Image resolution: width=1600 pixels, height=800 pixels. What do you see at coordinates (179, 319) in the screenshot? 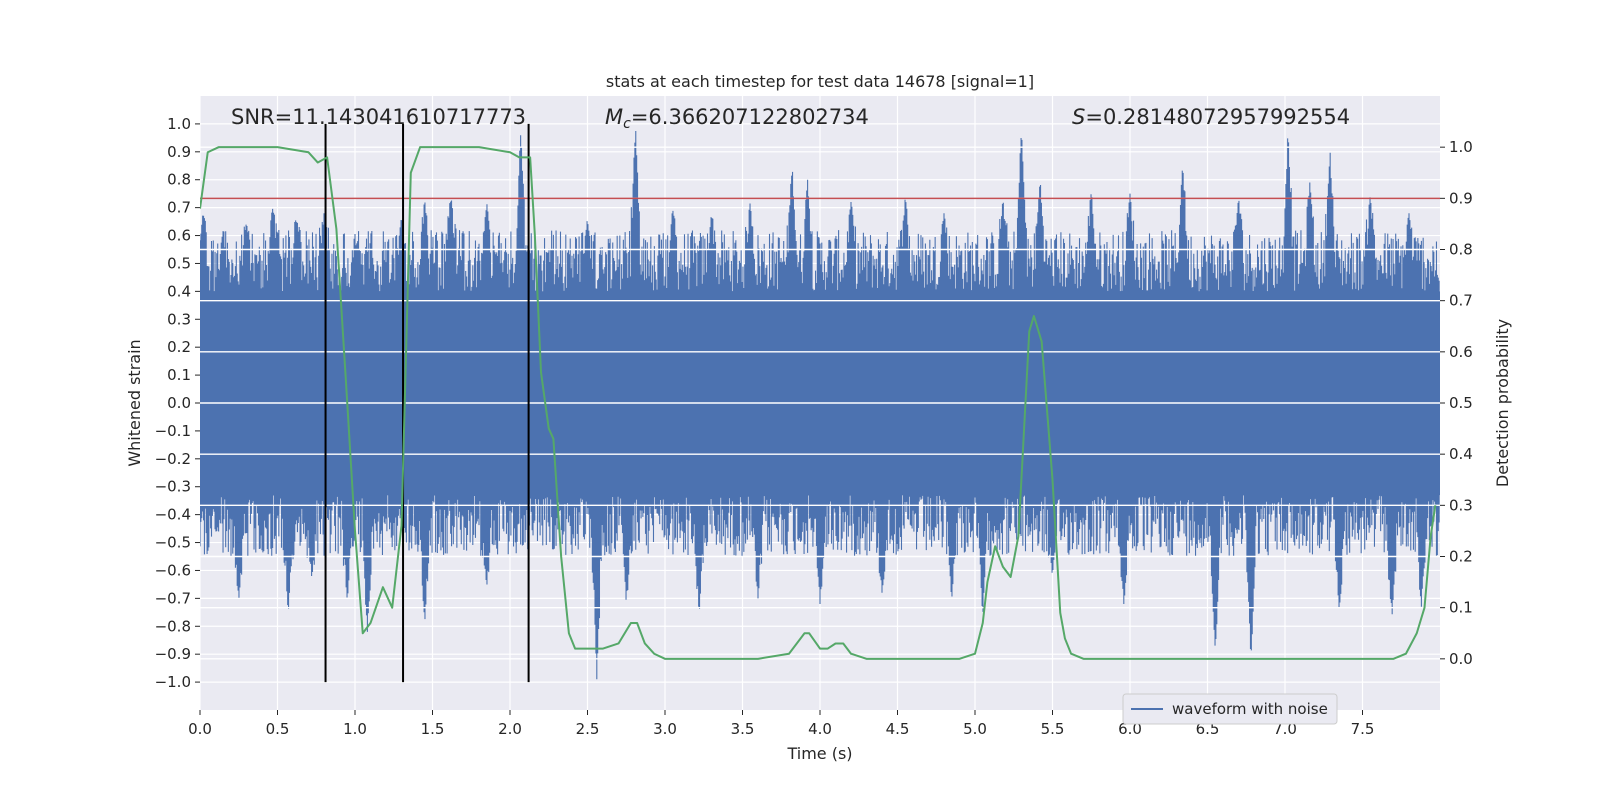
I see `y-tick-label-left: 0.3` at bounding box center [179, 319].